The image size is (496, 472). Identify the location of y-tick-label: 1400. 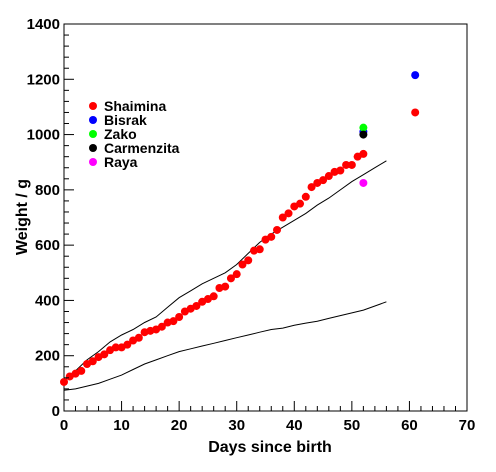
(43, 24).